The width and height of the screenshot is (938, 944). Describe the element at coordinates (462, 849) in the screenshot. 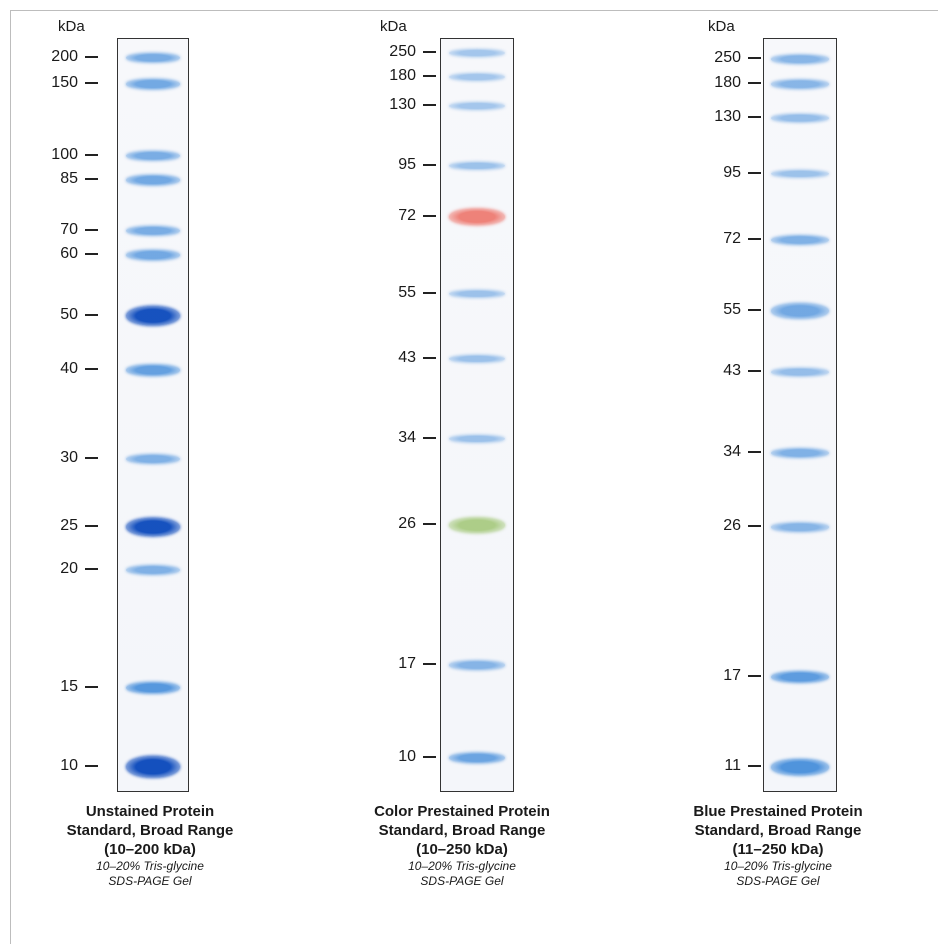

I see `caption-title-line: (10–250 kDa)` at that location.